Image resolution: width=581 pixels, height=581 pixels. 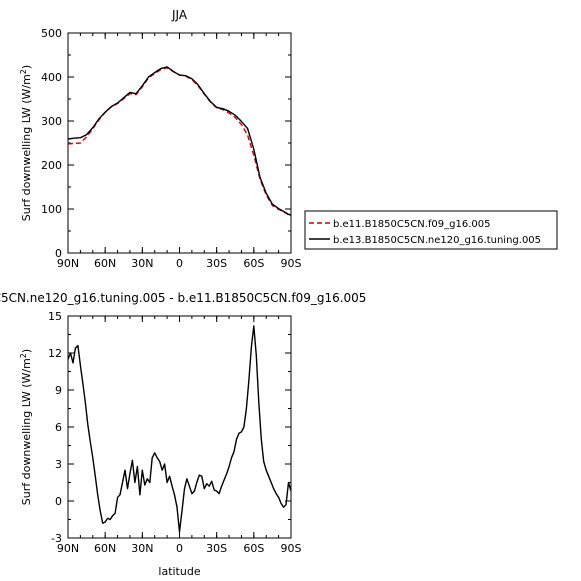 I want to click on y-tick-label: 12, so click(x=55, y=353).